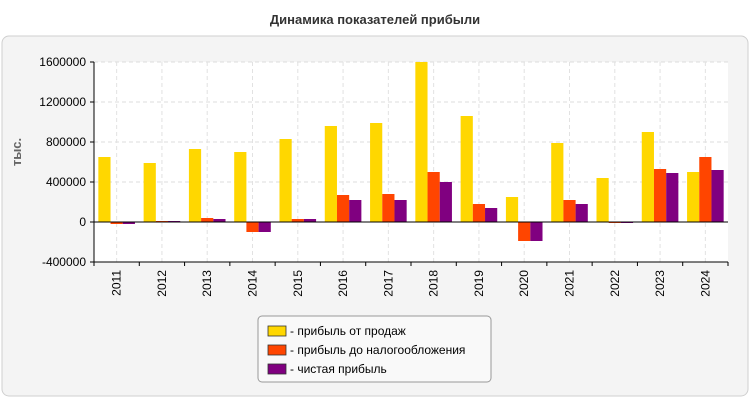 The image size is (750, 400). I want to click on legend-label-sales: - прибыль от продаж, so click(348, 331).